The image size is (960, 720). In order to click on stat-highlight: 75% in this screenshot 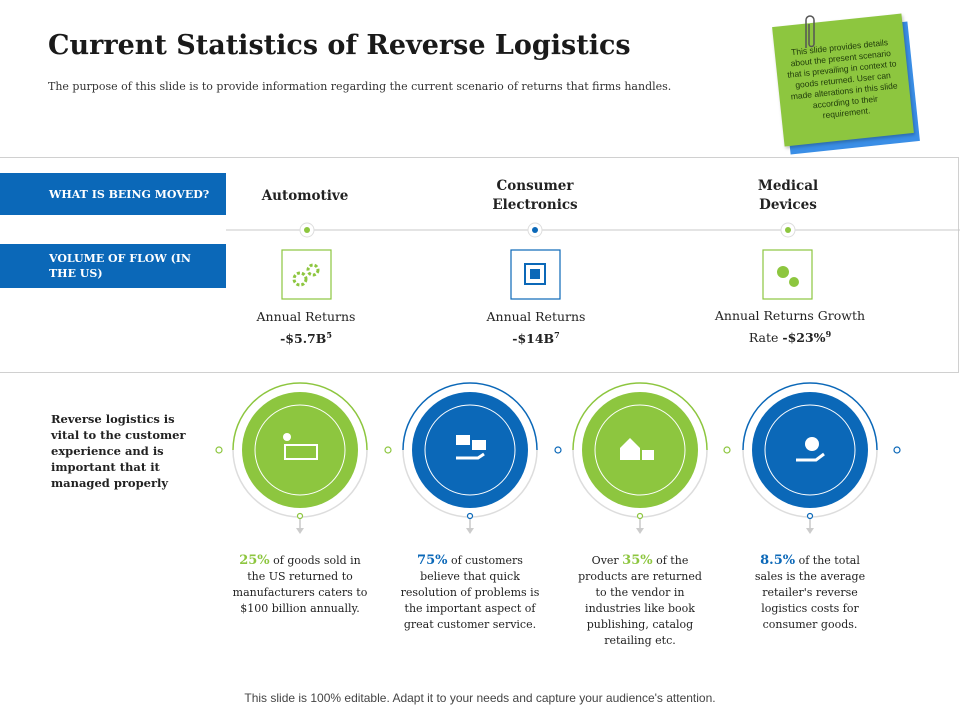, I will do `click(432, 560)`.